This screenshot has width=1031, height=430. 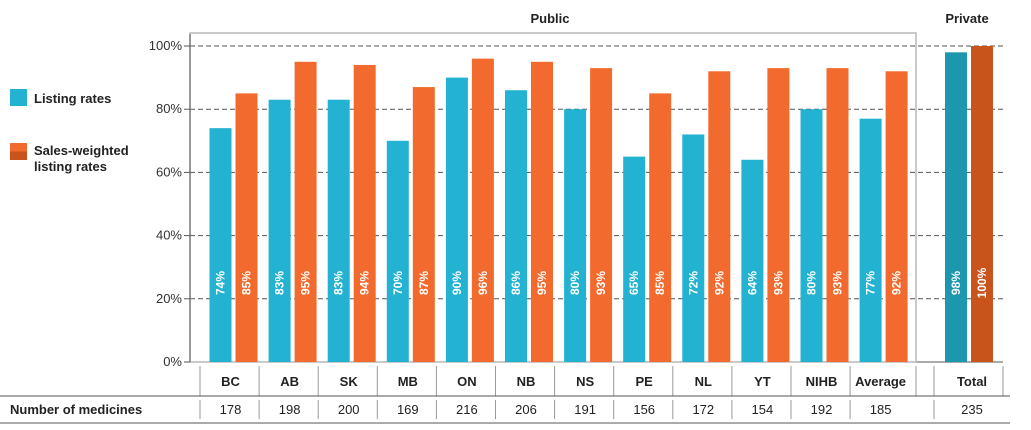 What do you see at coordinates (880, 381) in the screenshot?
I see `category-label: Average` at bounding box center [880, 381].